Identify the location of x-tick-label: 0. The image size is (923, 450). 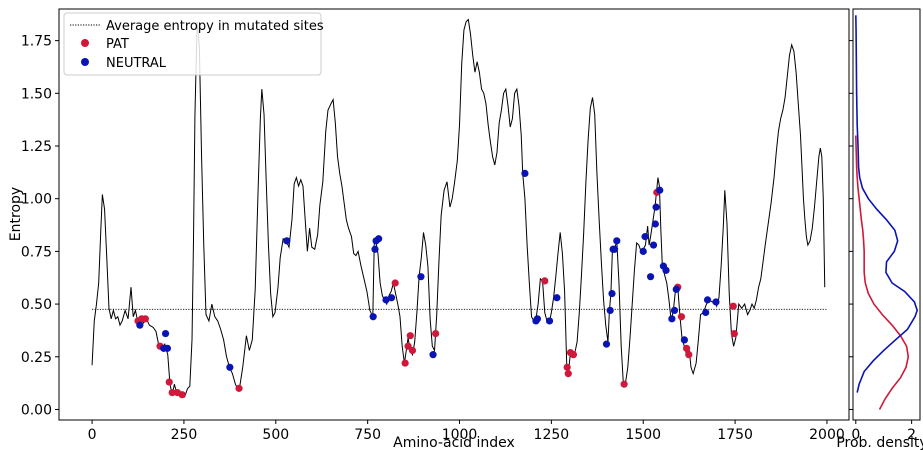
(92, 435).